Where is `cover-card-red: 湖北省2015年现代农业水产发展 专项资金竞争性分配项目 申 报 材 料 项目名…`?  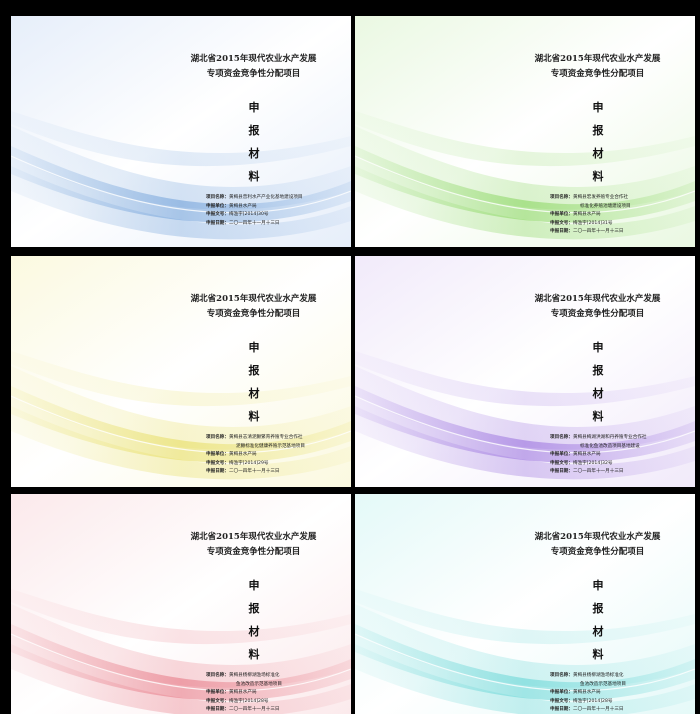
cover-card-red: 湖北省2015年现代农业水产发展 专项资金竞争性分配项目 申 报 材 料 项目名… is located at coordinates (181, 604).